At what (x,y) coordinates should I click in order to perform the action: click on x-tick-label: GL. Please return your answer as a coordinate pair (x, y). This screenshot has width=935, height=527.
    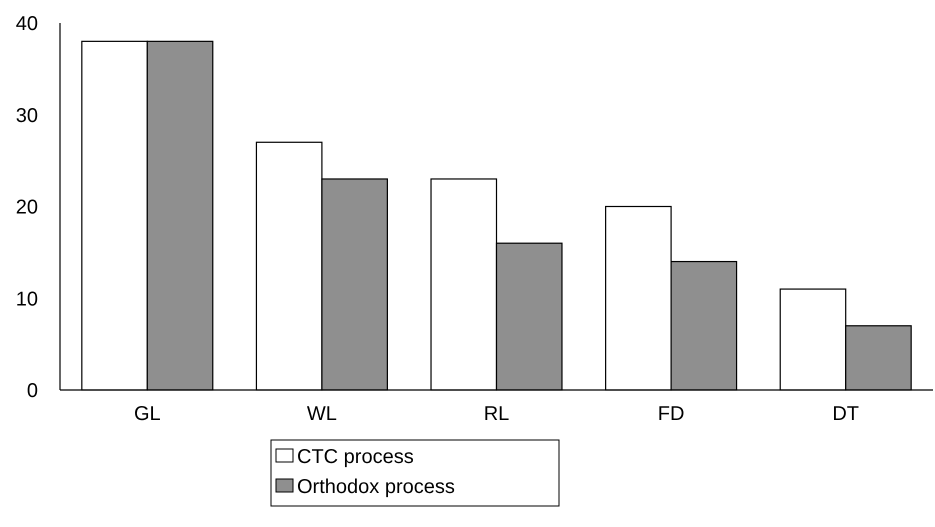
    Looking at the image, I should click on (147, 414).